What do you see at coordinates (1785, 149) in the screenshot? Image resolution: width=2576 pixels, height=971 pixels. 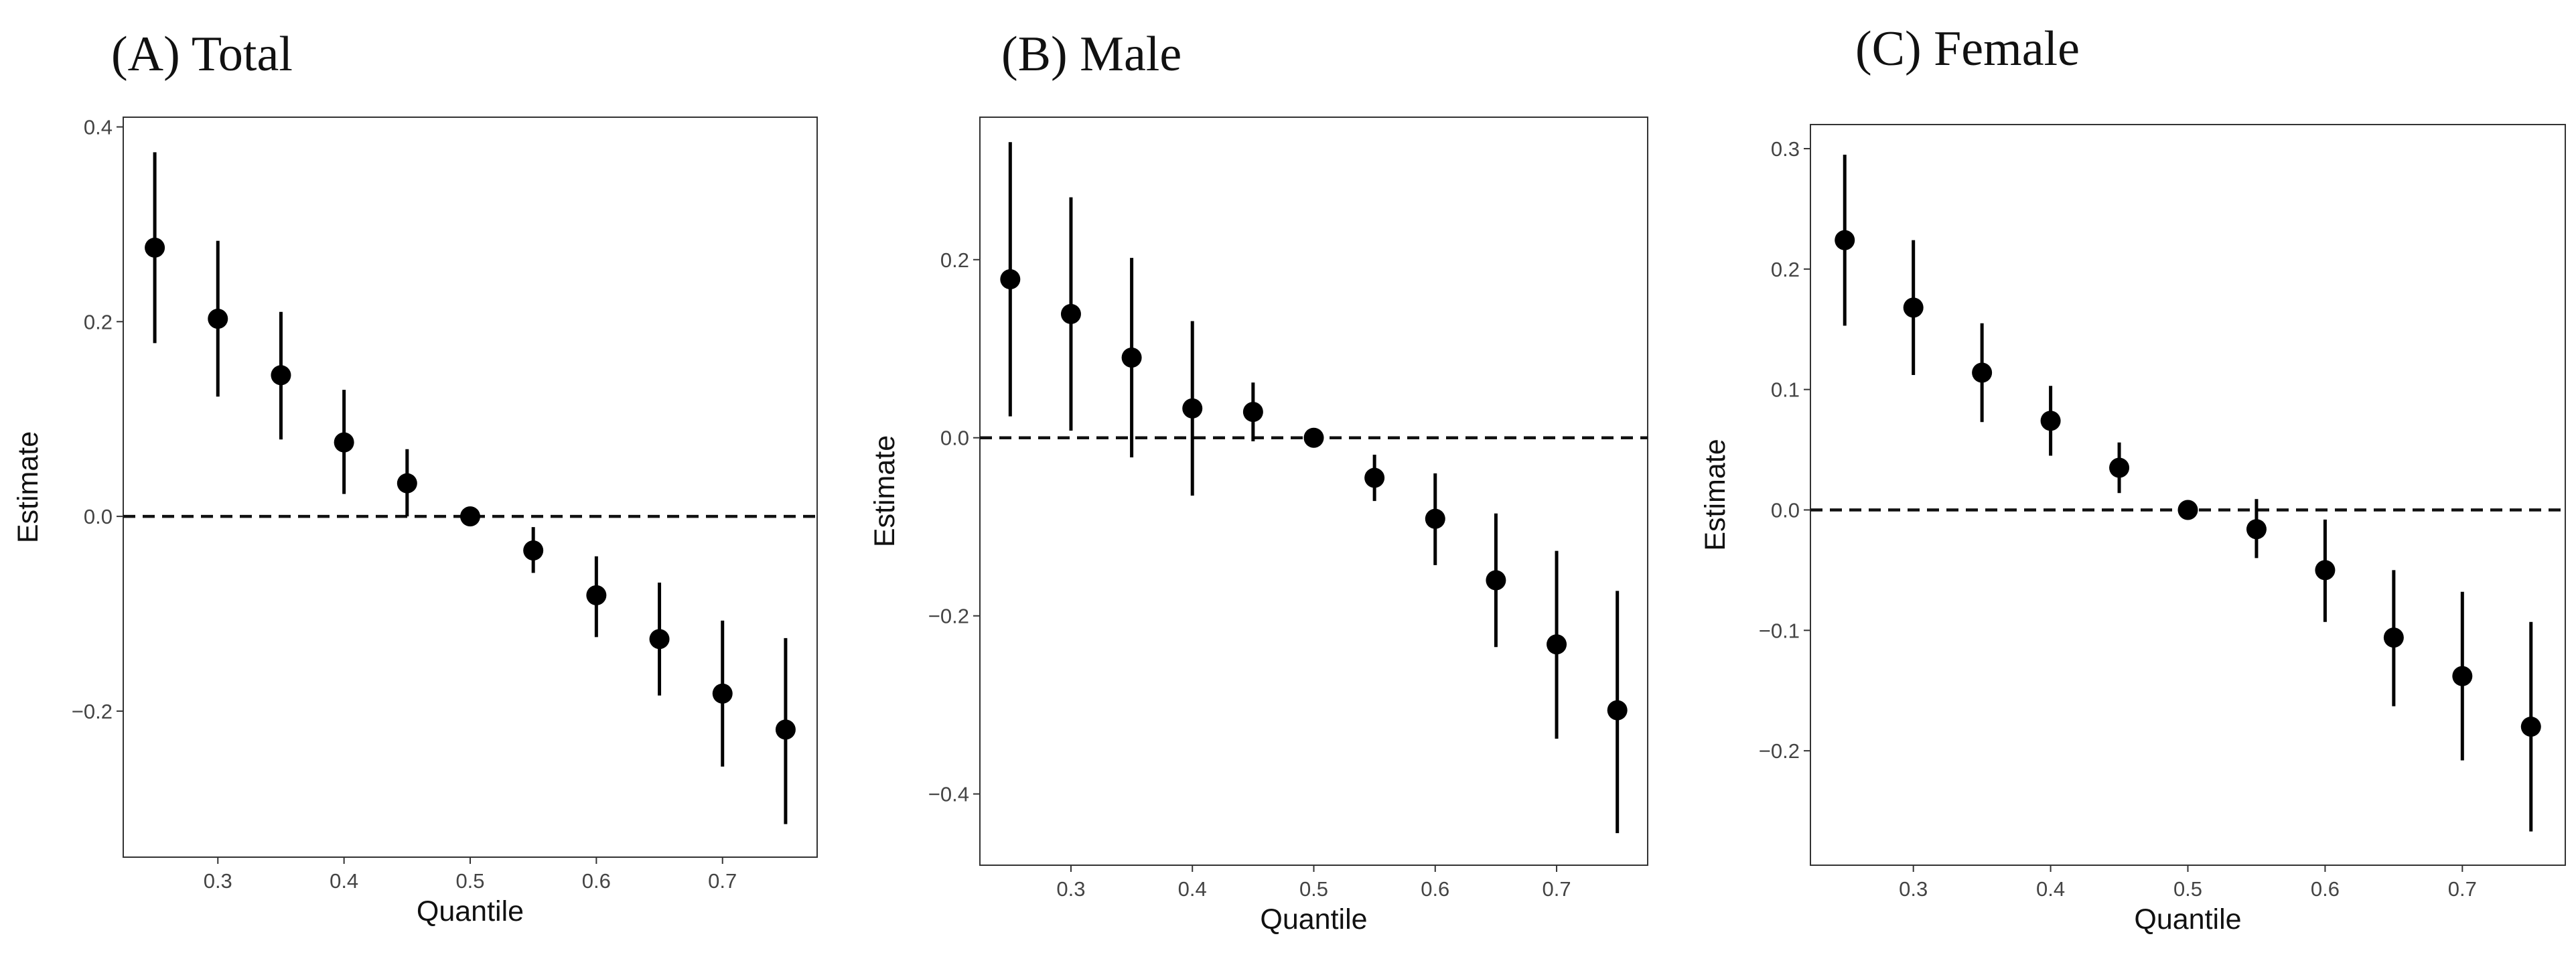 I see `y-tick-label: 0.3` at bounding box center [1785, 149].